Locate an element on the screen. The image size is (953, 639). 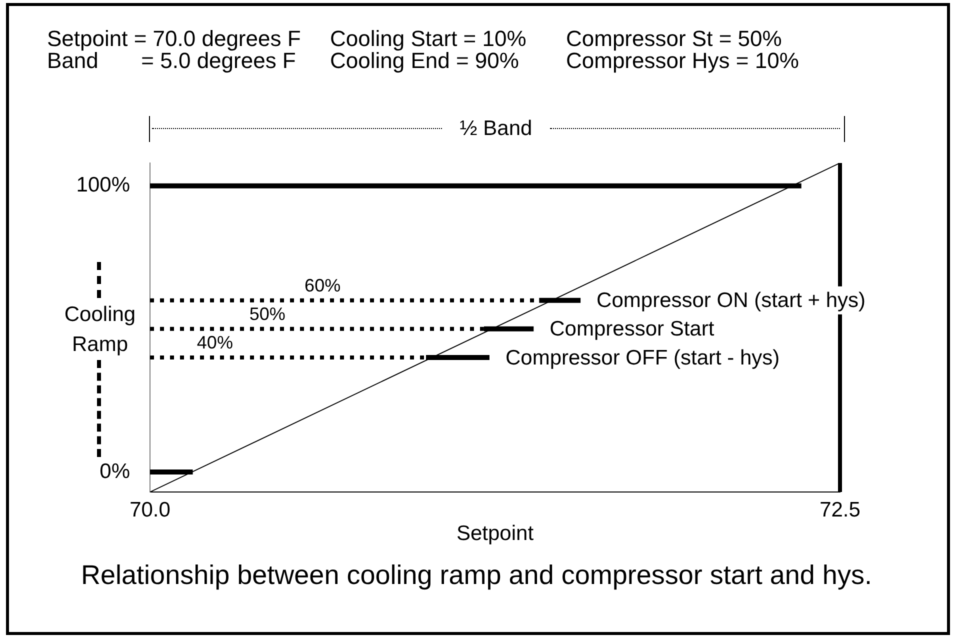
annotation: 50% is located at coordinates (267, 314).